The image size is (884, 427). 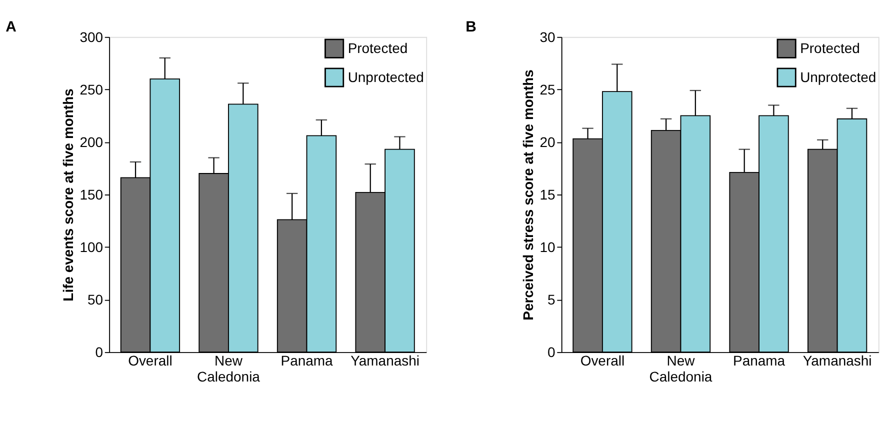 I want to click on y-tick-label: 25, so click(x=548, y=90).